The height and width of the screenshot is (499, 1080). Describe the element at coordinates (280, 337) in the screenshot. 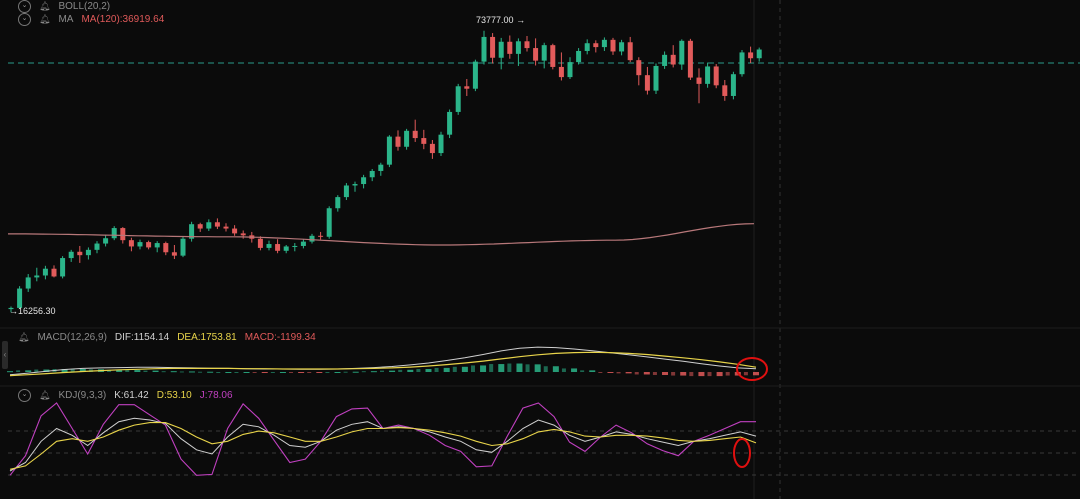

I see `macd-hist-value: MACD:-1199.34` at that location.